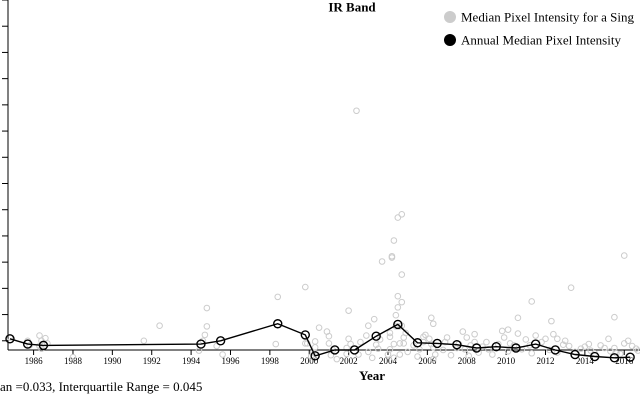 This screenshot has width=640, height=400. What do you see at coordinates (545, 361) in the screenshot?
I see `x-tick-label: 2012` at bounding box center [545, 361].